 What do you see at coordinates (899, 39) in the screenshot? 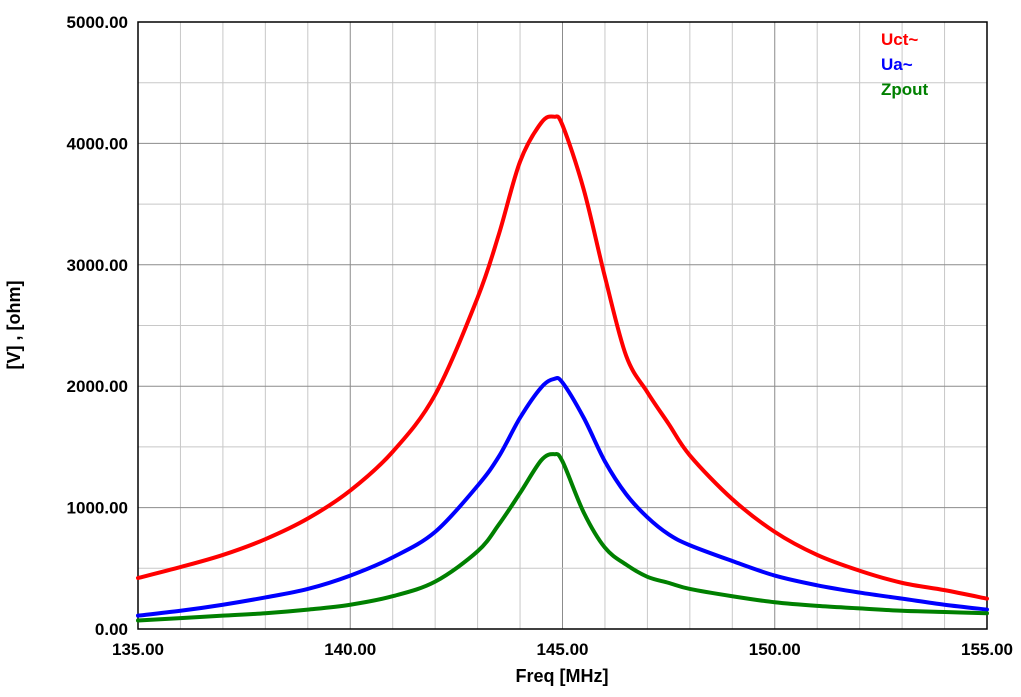
I see `legend-entry-uct: Uct~` at bounding box center [899, 39].